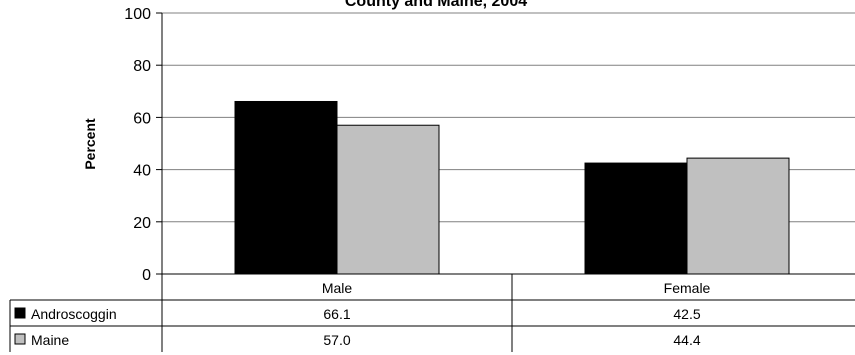 The width and height of the screenshot is (855, 355). What do you see at coordinates (142, 223) in the screenshot?
I see `y-tick-label: 20` at bounding box center [142, 223].